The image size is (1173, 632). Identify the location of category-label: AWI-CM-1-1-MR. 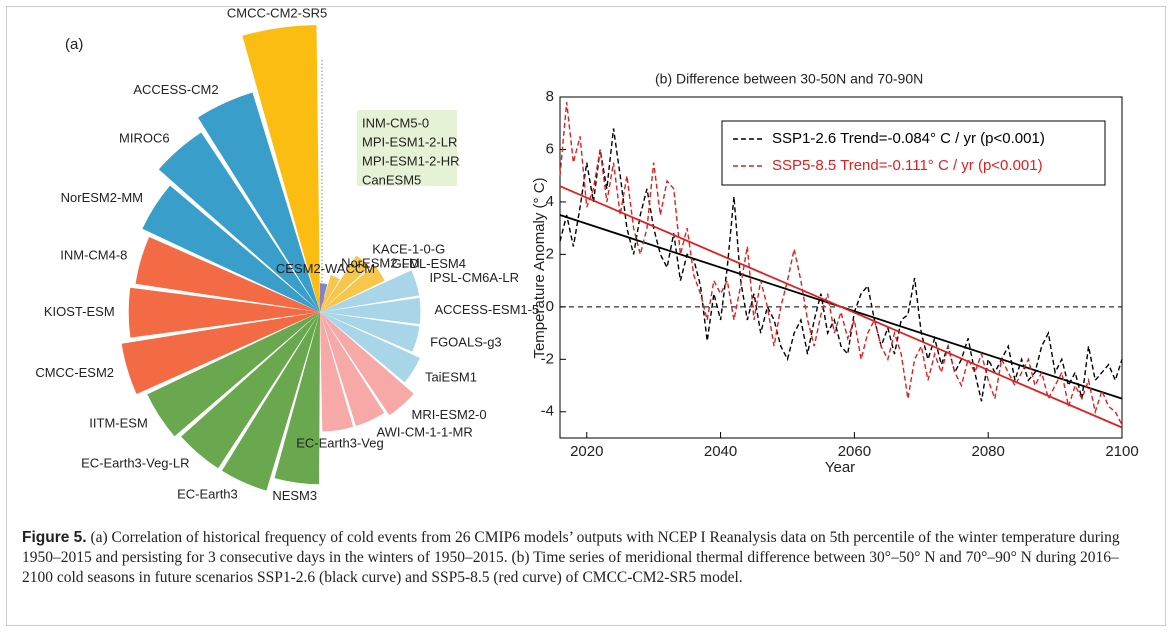
(424, 432).